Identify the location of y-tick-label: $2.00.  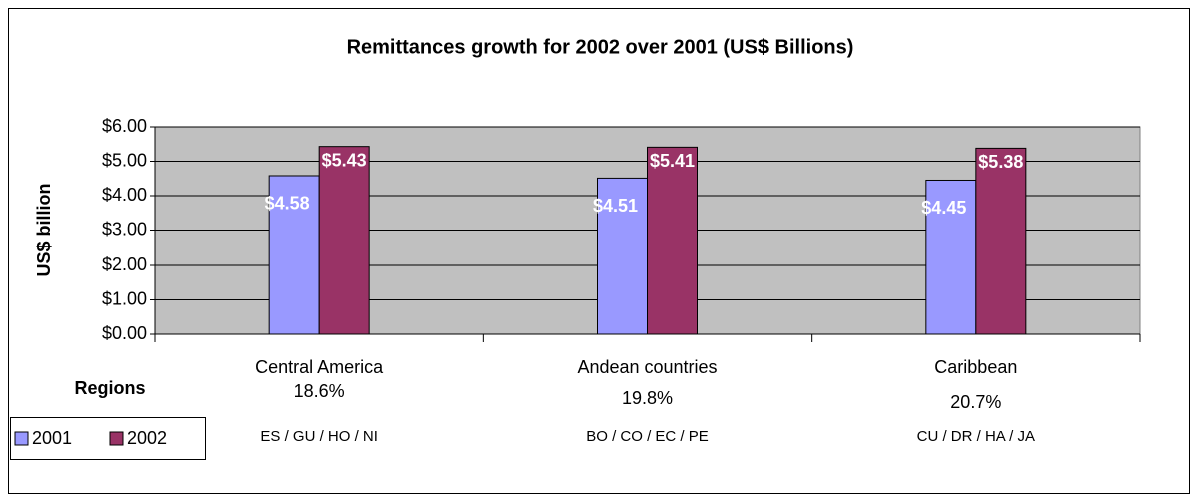
(124, 264).